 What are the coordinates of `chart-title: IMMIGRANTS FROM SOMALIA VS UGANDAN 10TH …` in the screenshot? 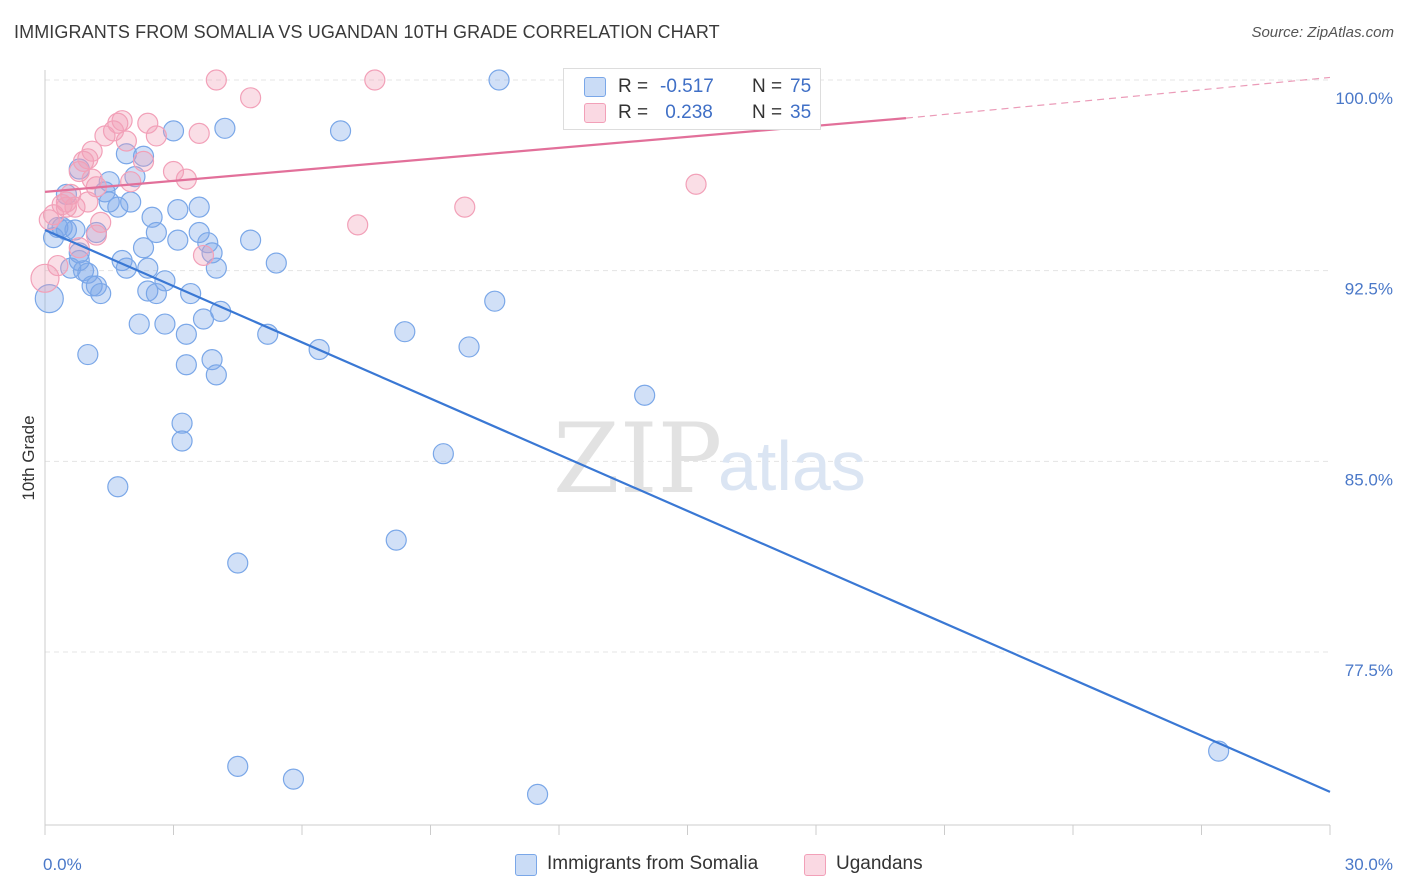 It's located at (367, 32).